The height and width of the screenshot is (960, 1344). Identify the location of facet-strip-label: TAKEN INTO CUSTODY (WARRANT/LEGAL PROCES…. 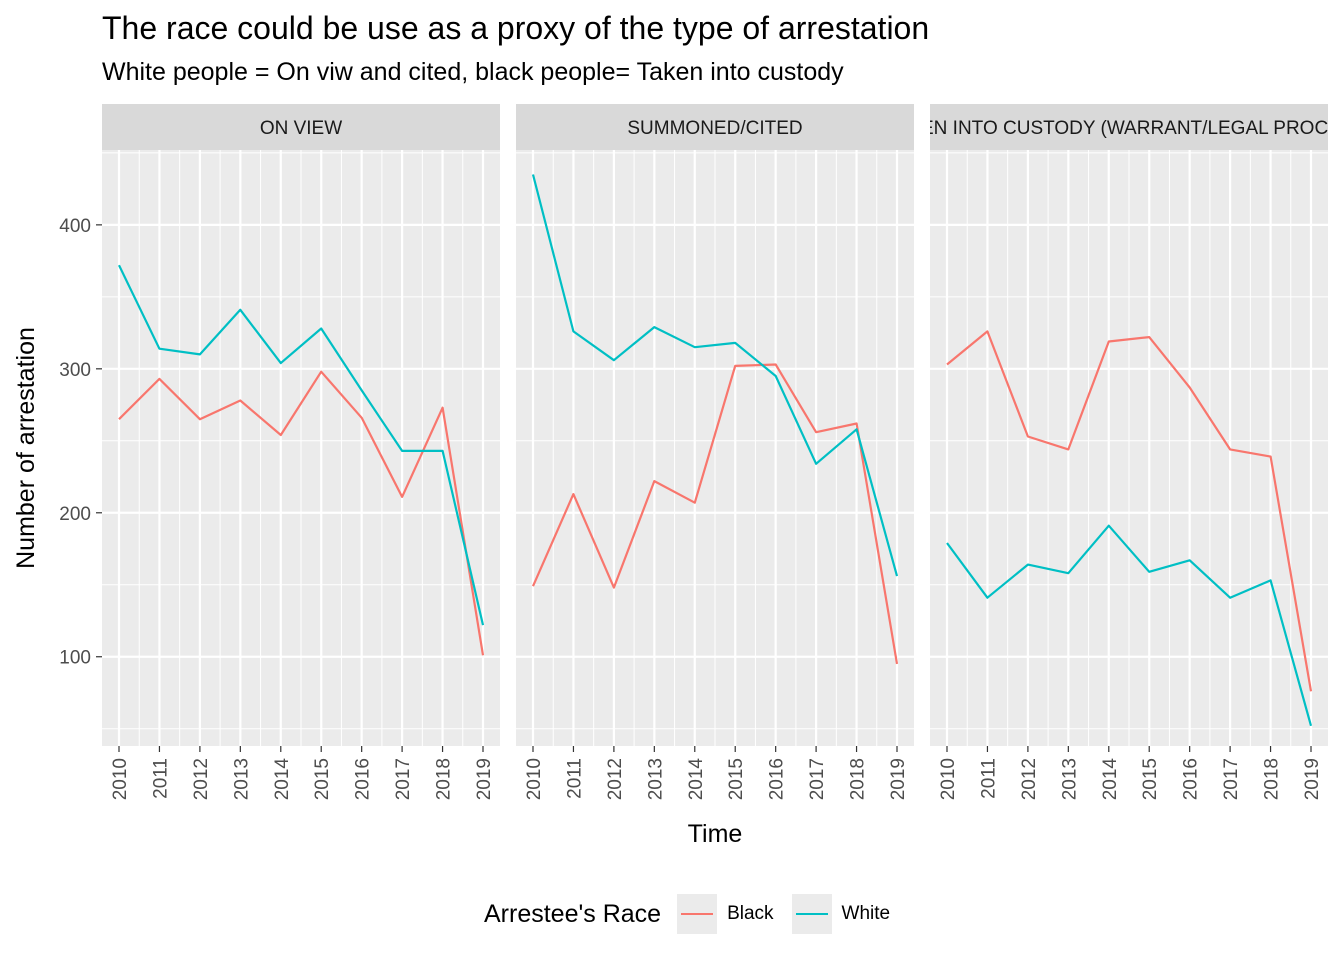
(1114, 128).